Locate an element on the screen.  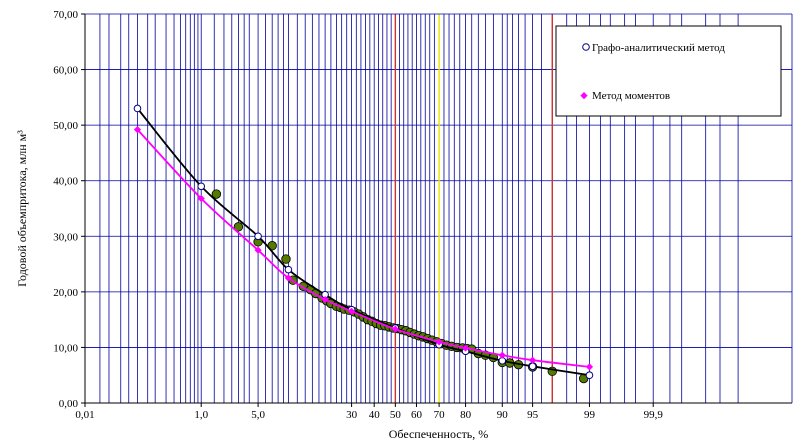
legend: Графо-аналитический метод Метод моментов is located at coordinates (668, 71).